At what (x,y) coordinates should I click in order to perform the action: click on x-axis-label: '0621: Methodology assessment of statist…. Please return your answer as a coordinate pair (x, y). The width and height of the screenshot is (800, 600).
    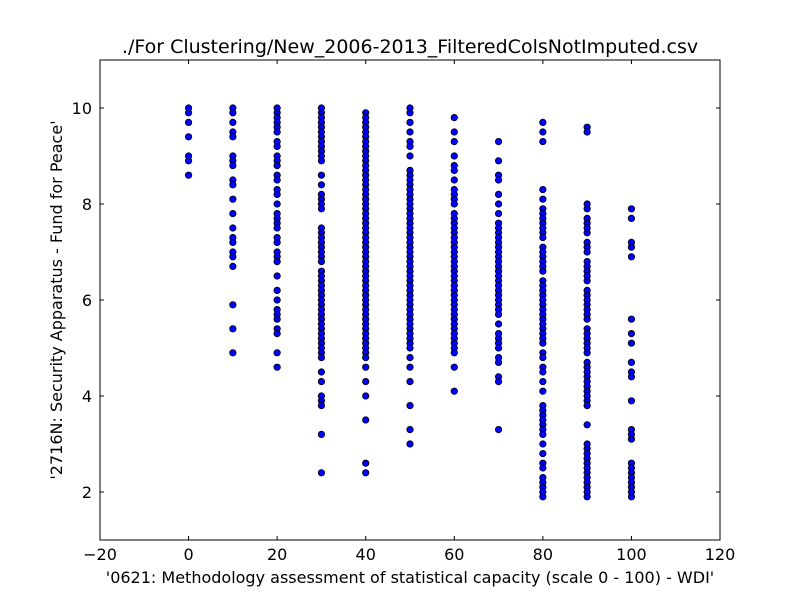
    Looking at the image, I should click on (410, 577).